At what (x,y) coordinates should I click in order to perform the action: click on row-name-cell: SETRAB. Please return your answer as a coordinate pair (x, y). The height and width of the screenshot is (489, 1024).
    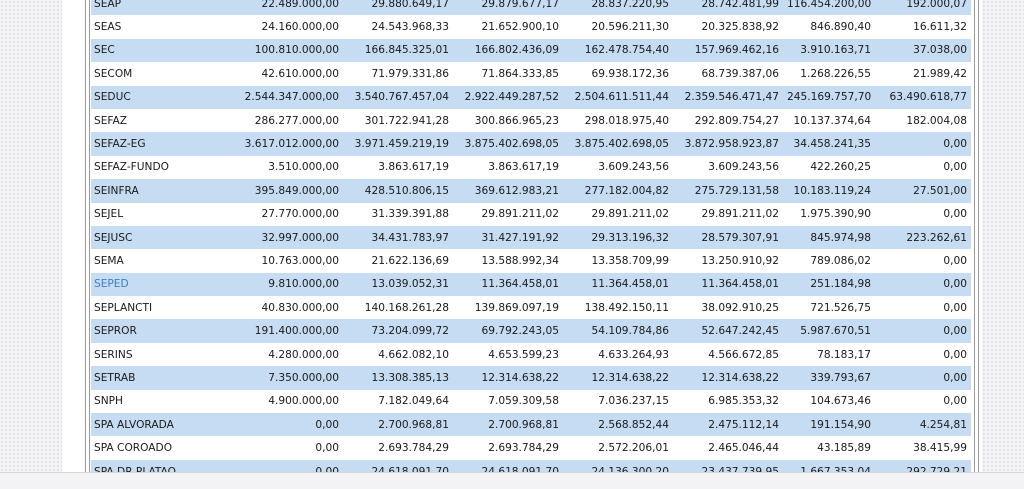
    Looking at the image, I should click on (165, 378).